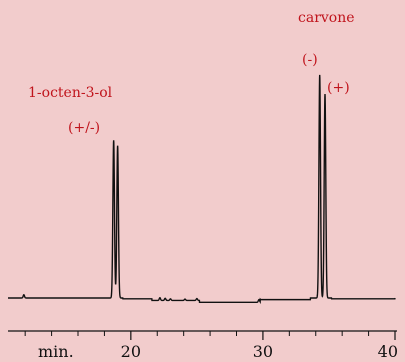 This screenshot has width=405, height=362. What do you see at coordinates (84, 128) in the screenshot?
I see `annotation-octenol-enantiomers: (+/-)` at bounding box center [84, 128].